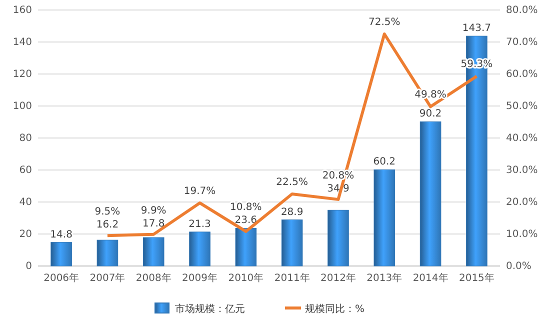 This screenshot has height=327, width=549. Describe the element at coordinates (154, 278) in the screenshot. I see `x-tick-label: 2008年` at that location.